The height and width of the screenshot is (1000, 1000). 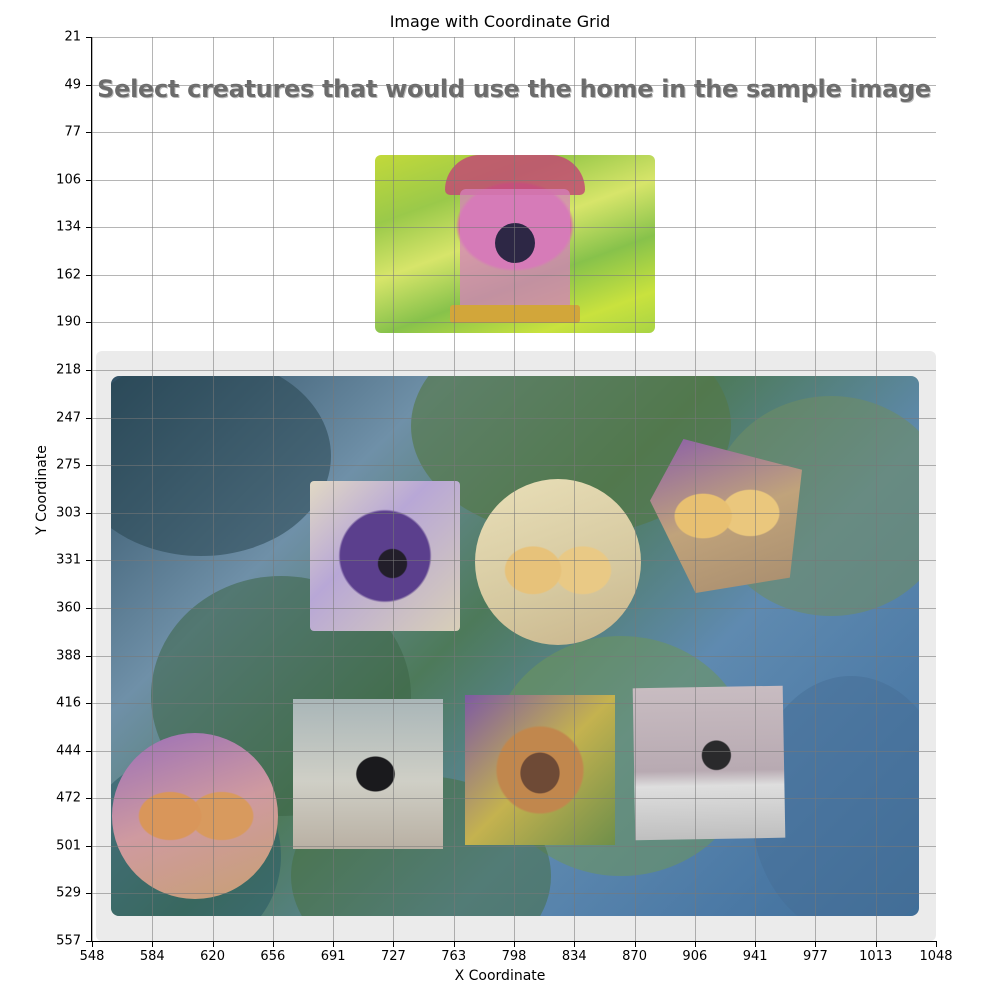 What do you see at coordinates (68, 608) in the screenshot?
I see `y-tick-label: 360` at bounding box center [68, 608].